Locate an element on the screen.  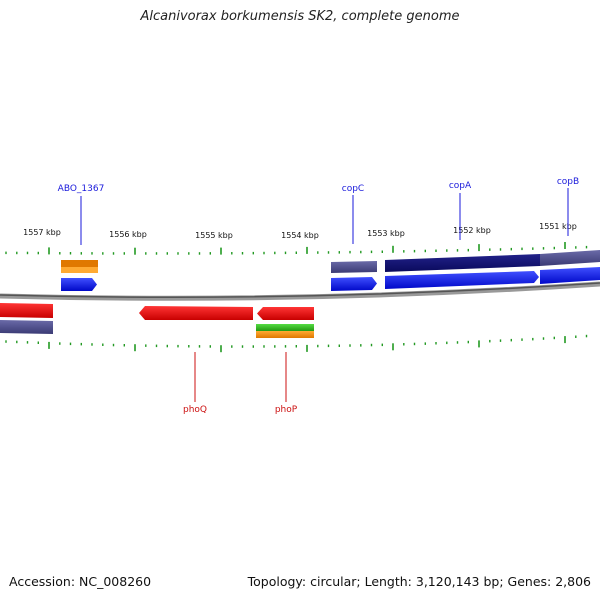
scale-label: 1551 kbp is located at coordinates (558, 226).